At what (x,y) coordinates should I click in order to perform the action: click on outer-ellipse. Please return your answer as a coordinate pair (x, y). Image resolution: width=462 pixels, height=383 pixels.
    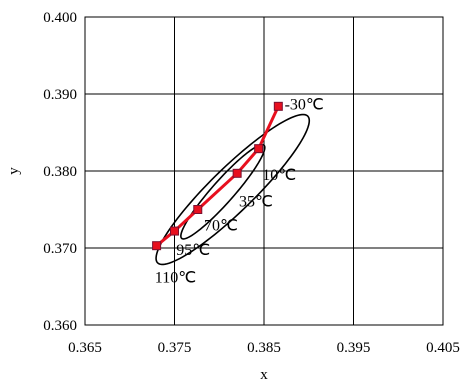
    Looking at the image, I should click on (233, 189).